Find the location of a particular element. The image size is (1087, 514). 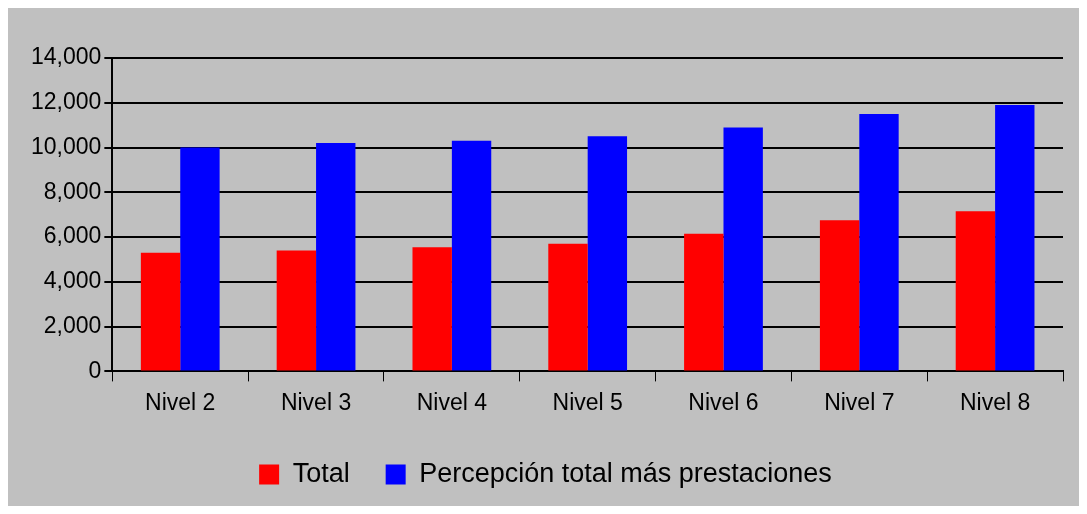

y-tick-label: 10,000 is located at coordinates (66, 145).